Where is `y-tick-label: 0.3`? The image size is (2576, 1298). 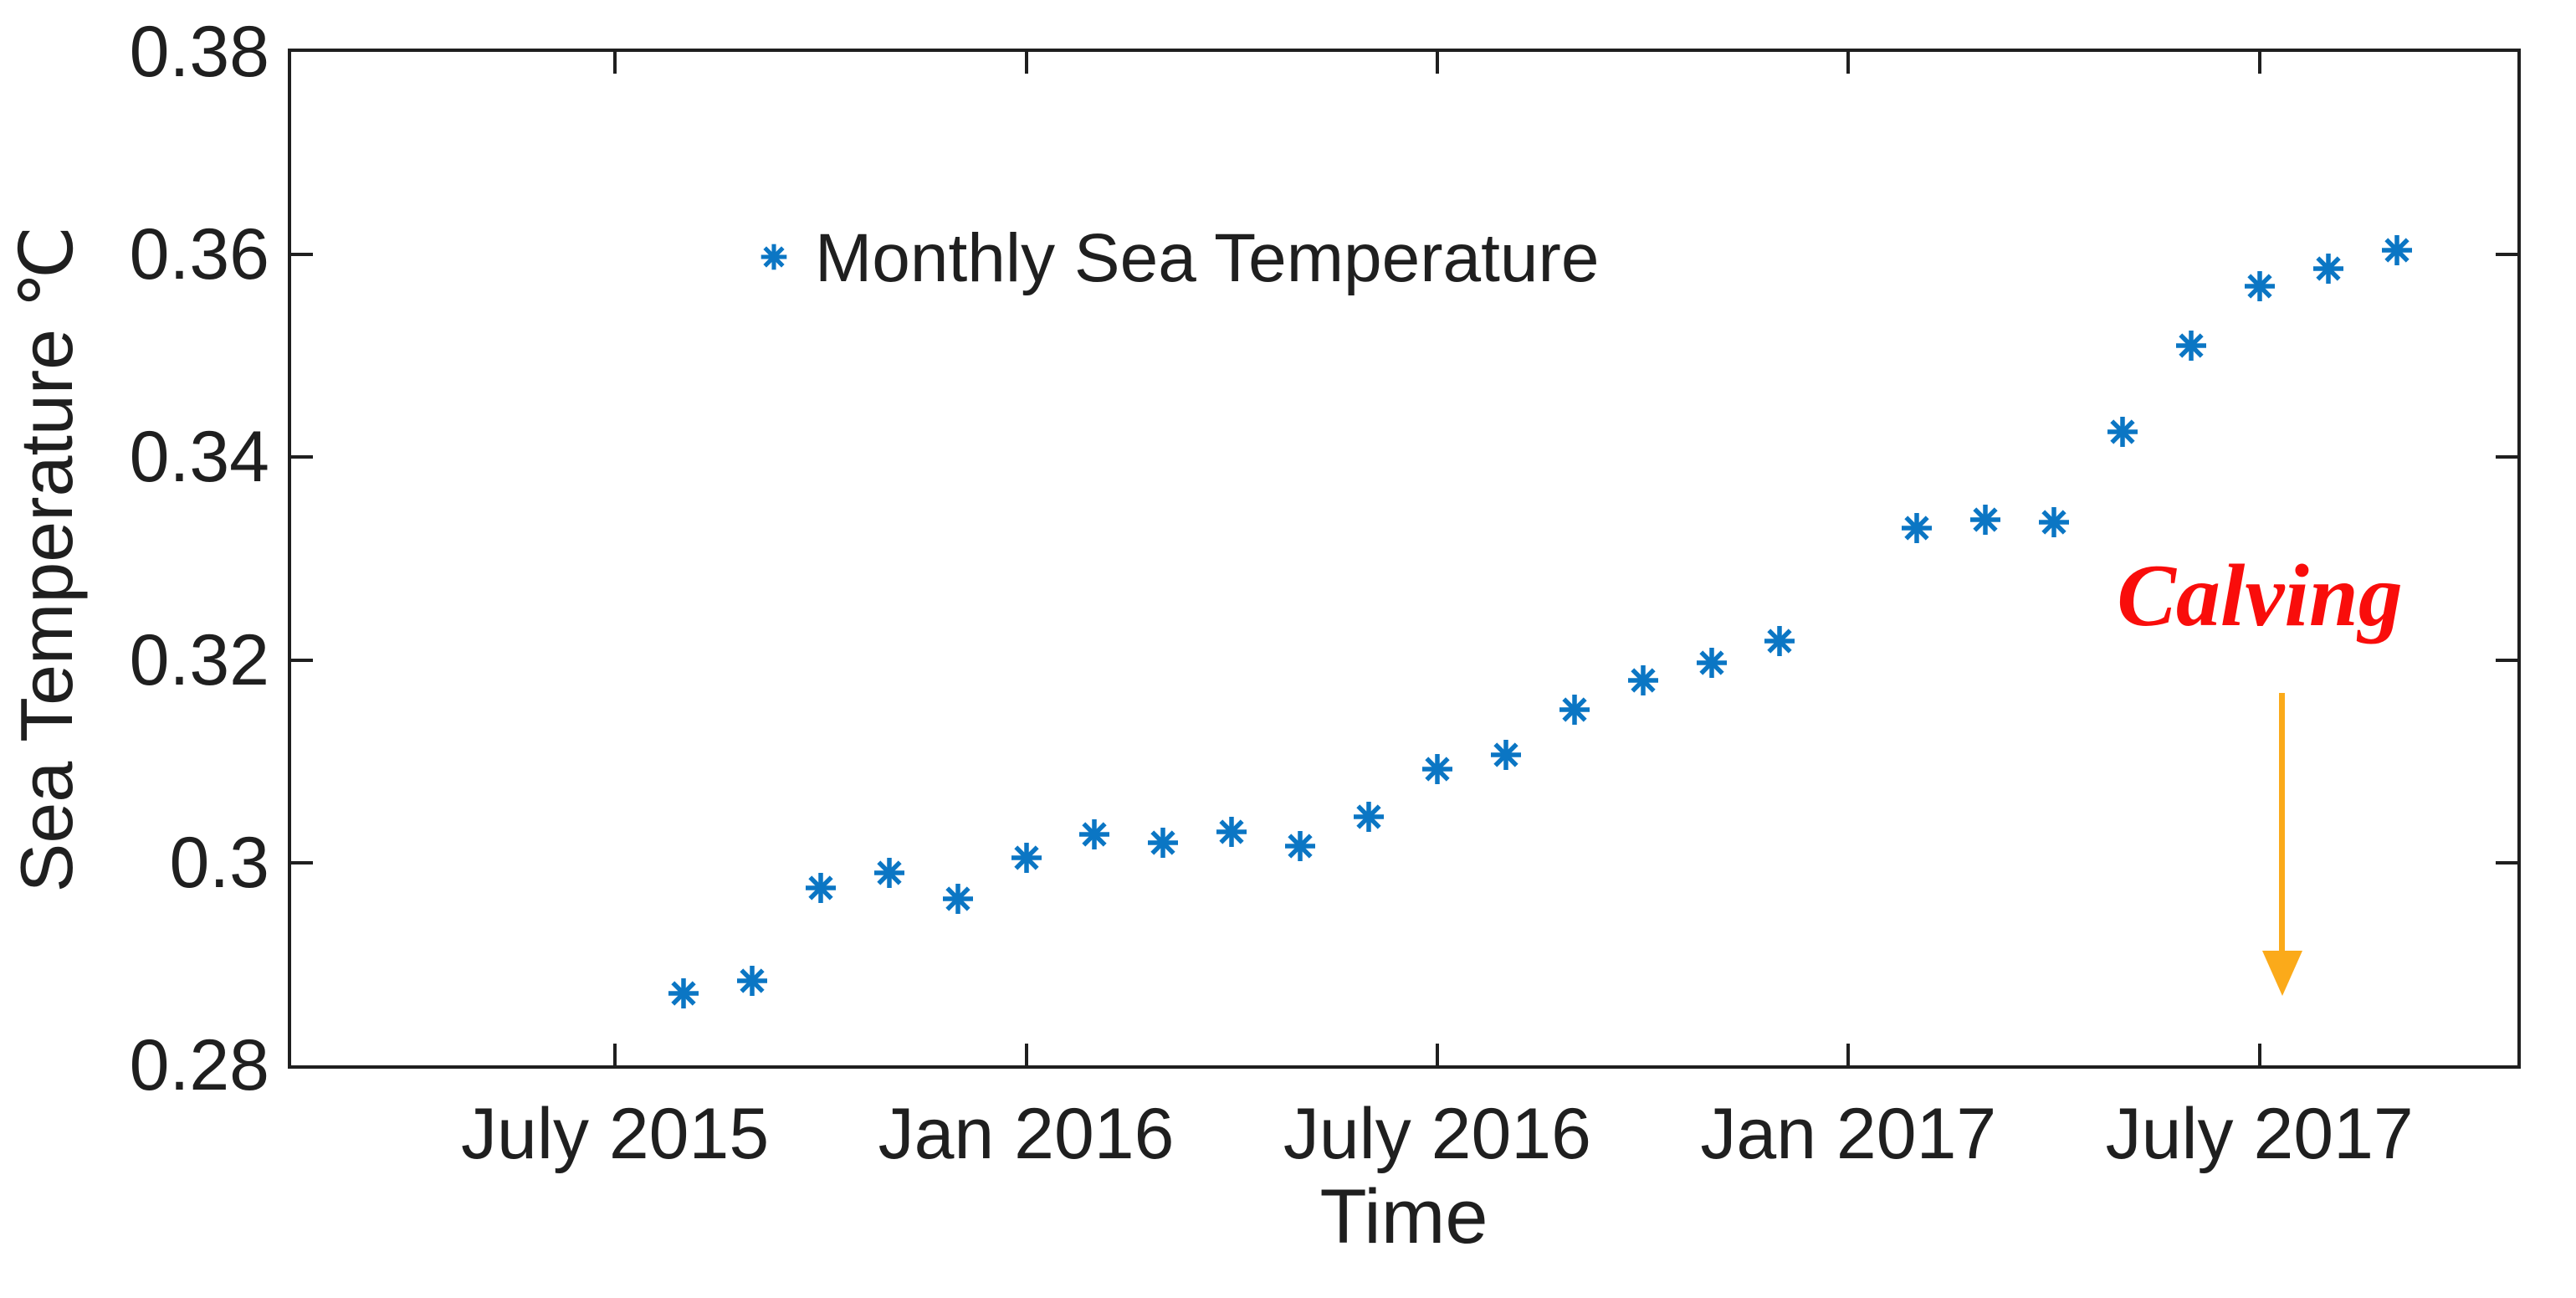
y-tick-label: 0.3 is located at coordinates (219, 862).